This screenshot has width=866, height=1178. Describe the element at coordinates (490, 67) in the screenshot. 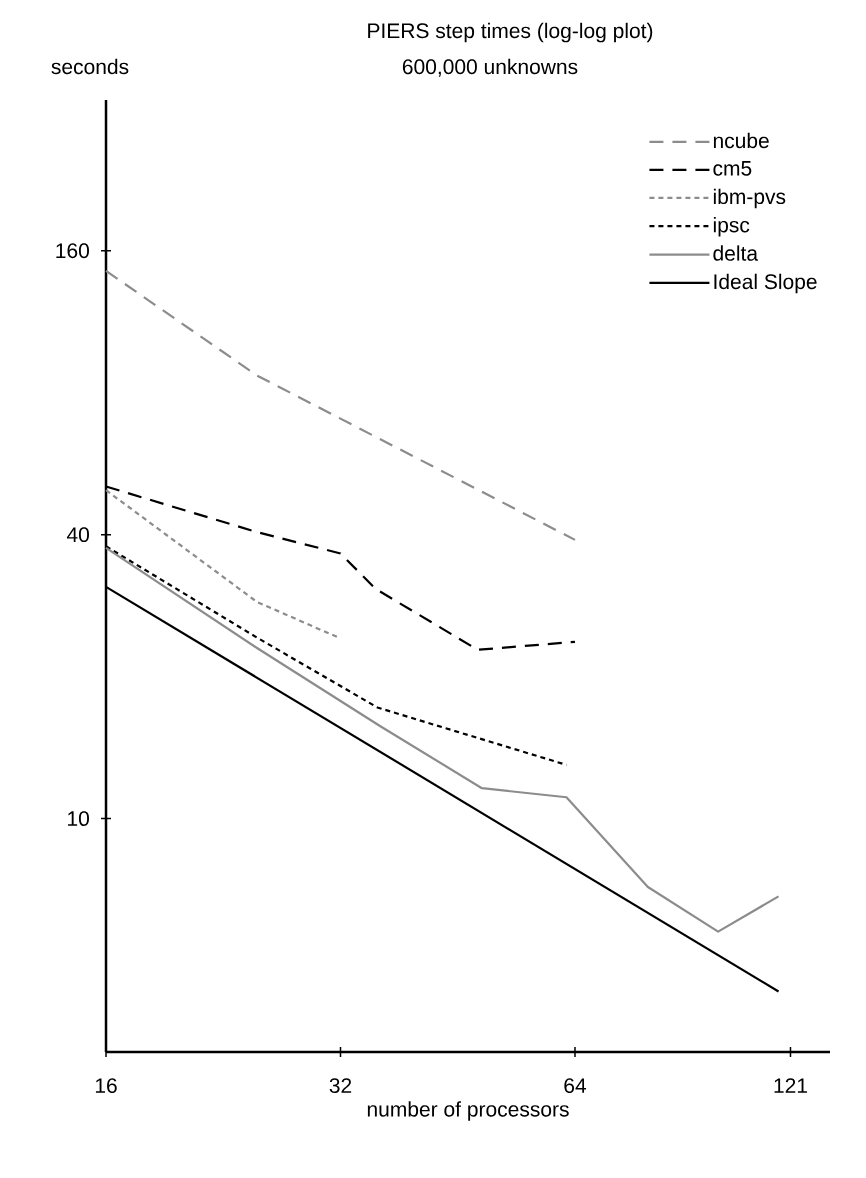

I see `chart-subtitle: 600,000 unknowns` at that location.